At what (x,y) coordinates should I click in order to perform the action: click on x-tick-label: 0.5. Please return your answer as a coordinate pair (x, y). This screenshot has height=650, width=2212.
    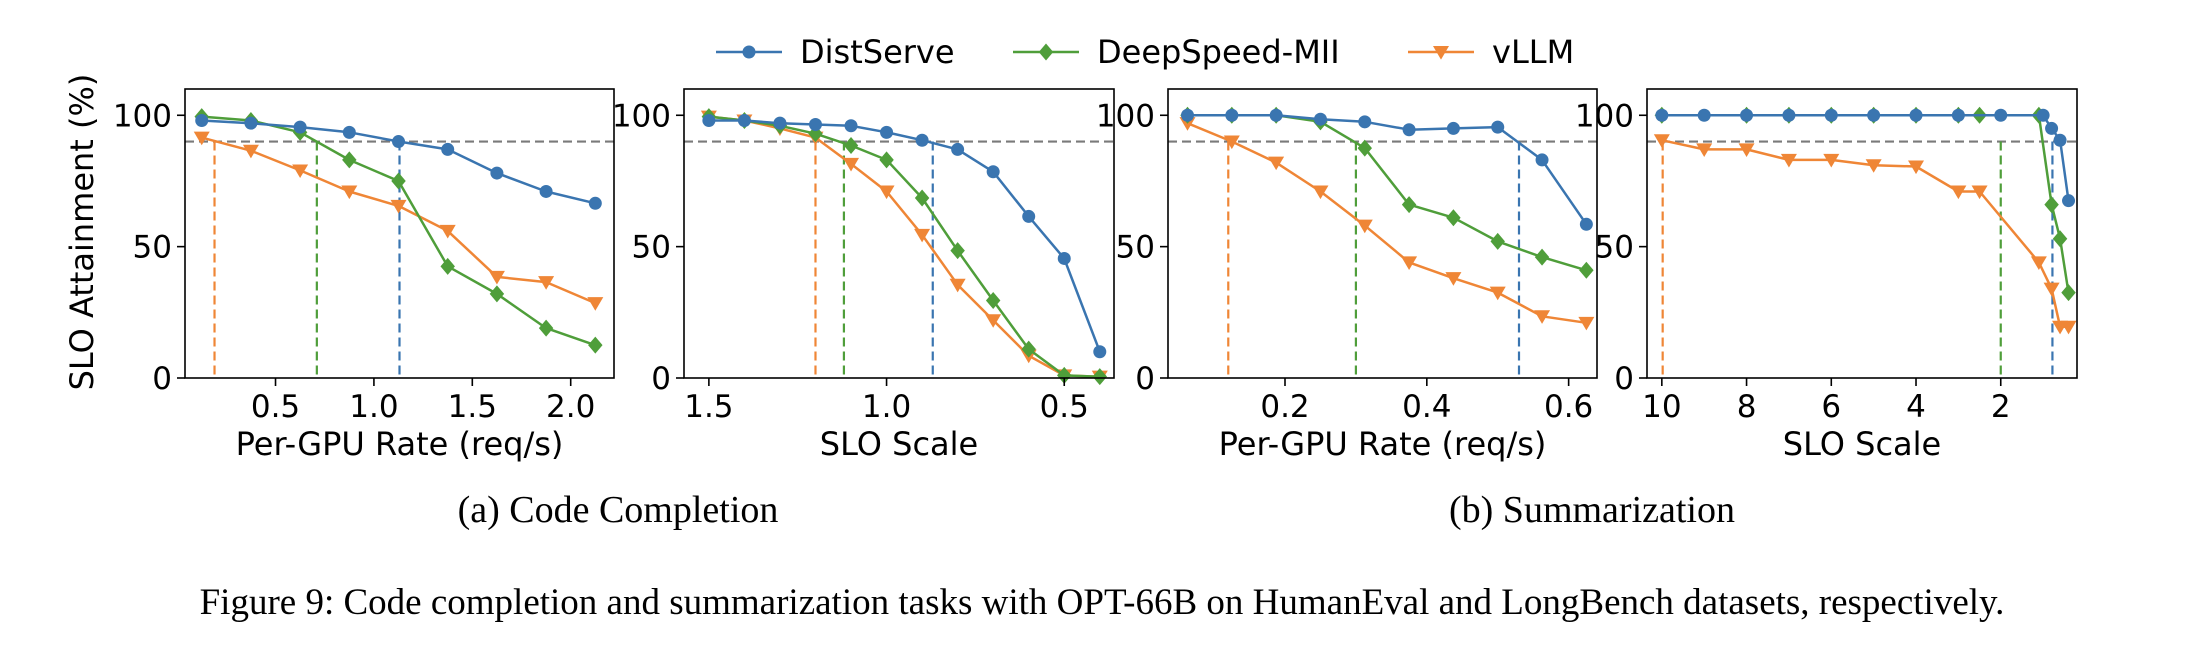
    Looking at the image, I should click on (275, 407).